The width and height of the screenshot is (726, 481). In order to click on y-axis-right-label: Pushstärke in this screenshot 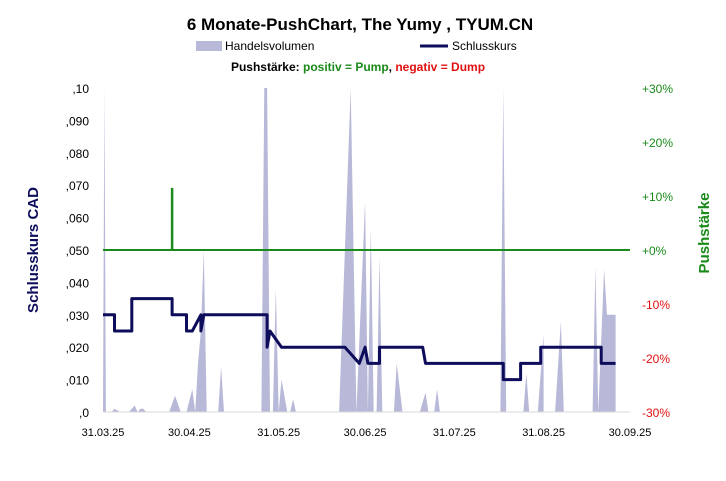, I will do `click(704, 233)`.